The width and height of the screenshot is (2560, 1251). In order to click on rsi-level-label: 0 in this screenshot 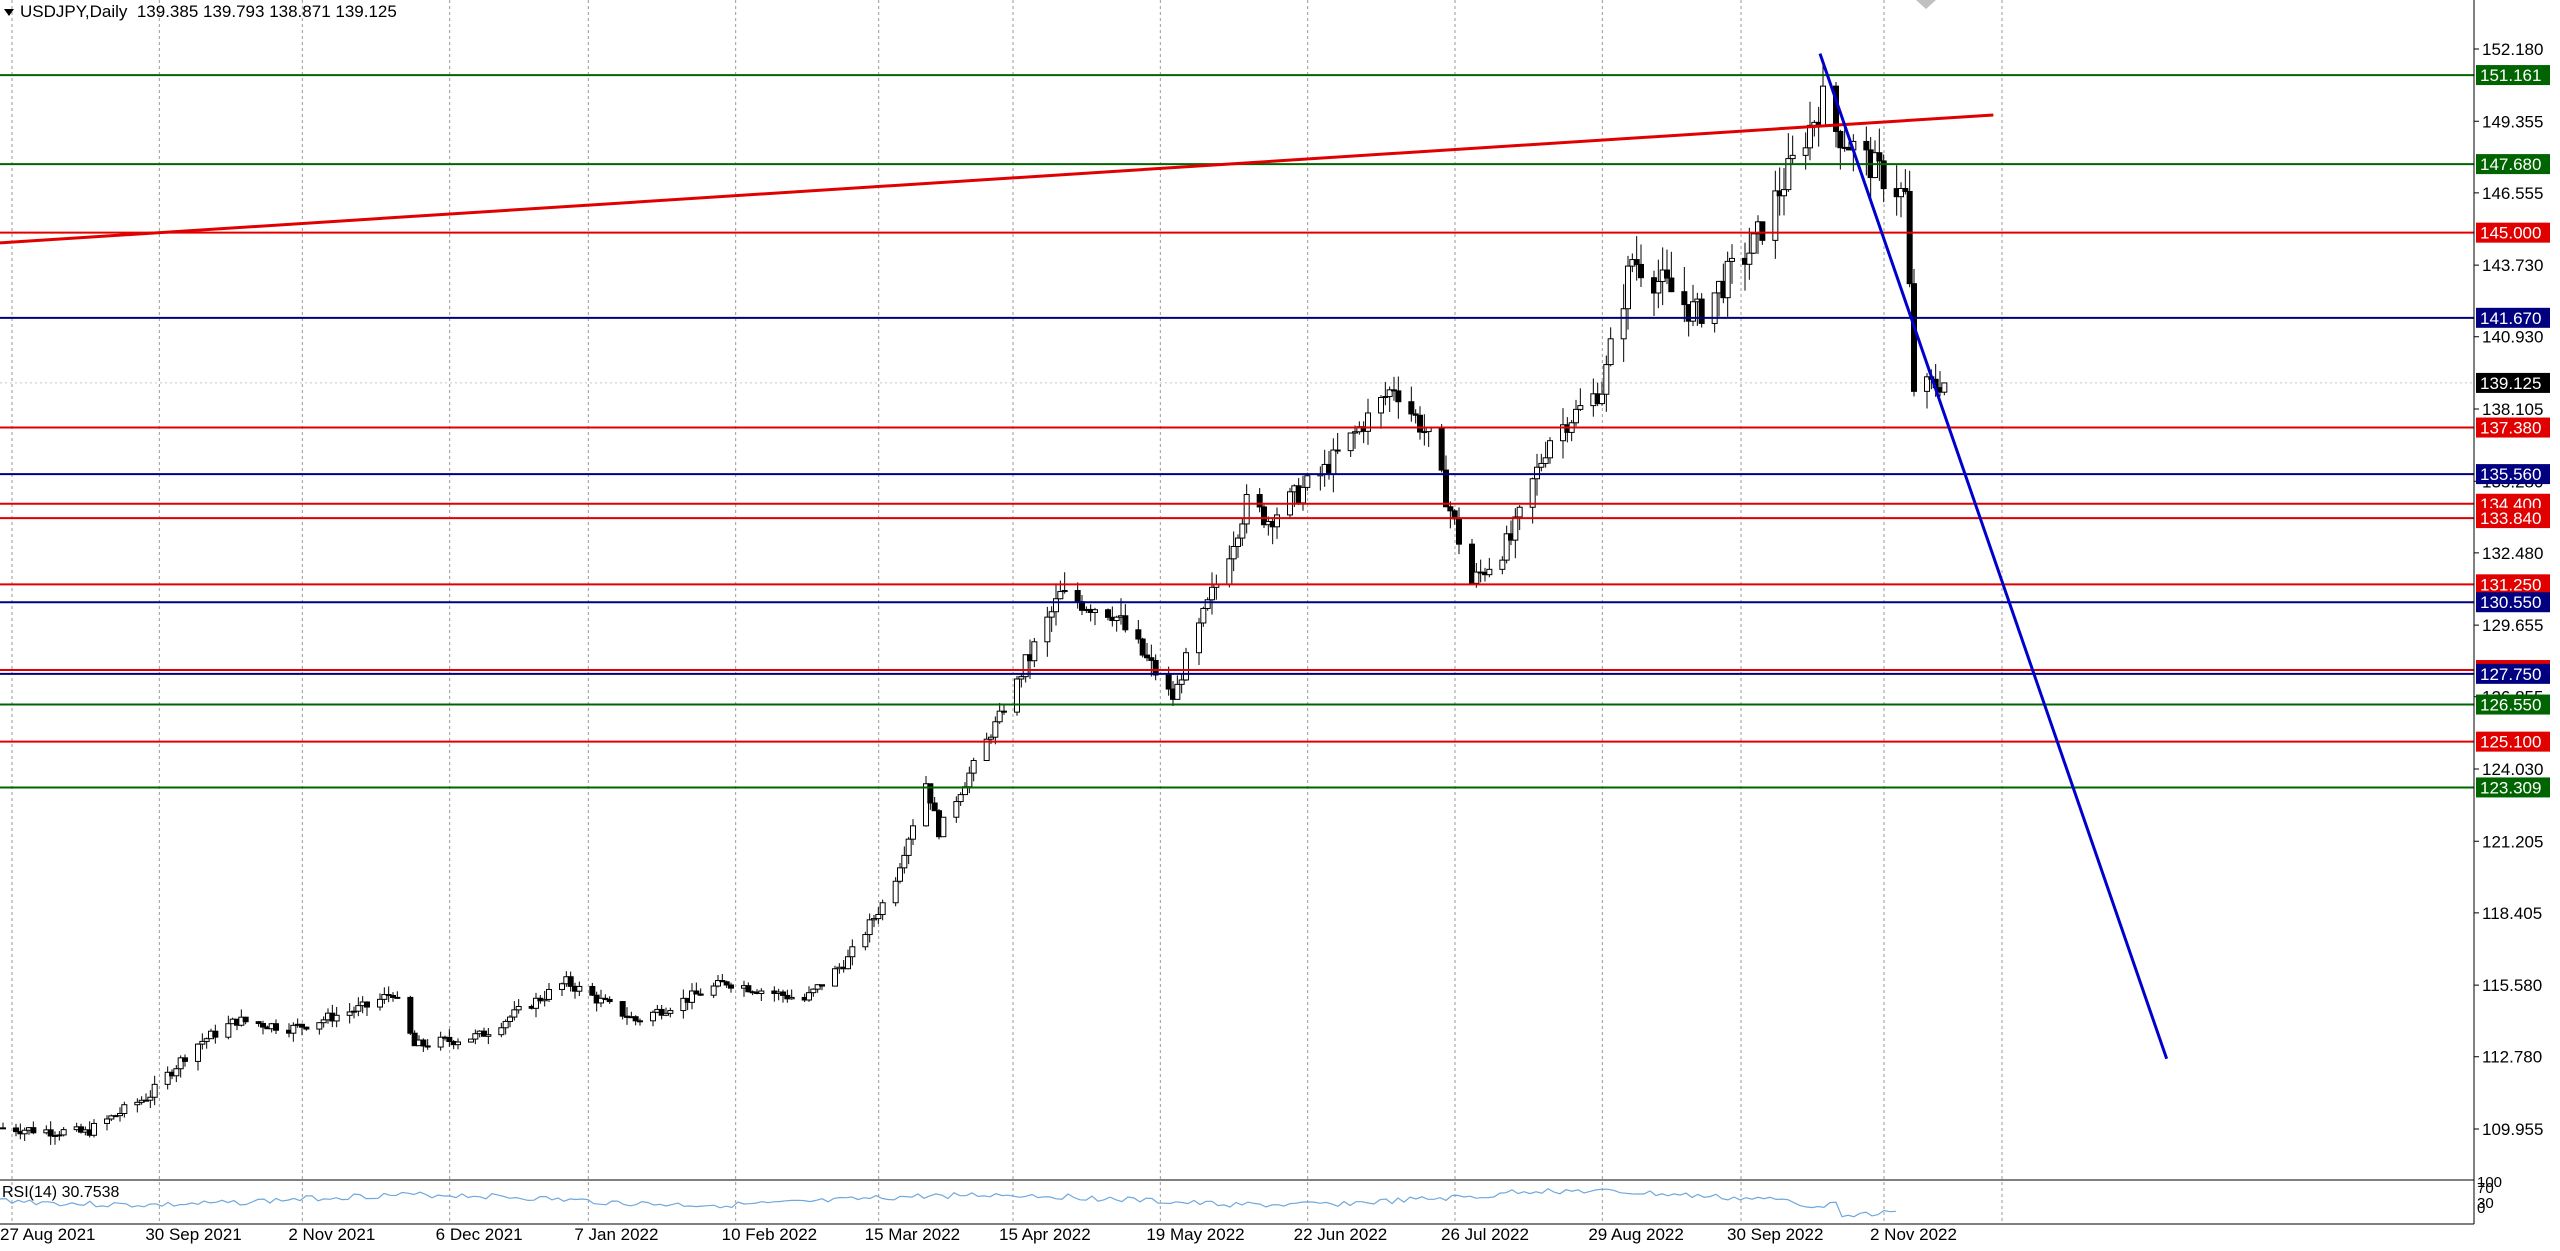, I will do `click(2481, 1208)`.